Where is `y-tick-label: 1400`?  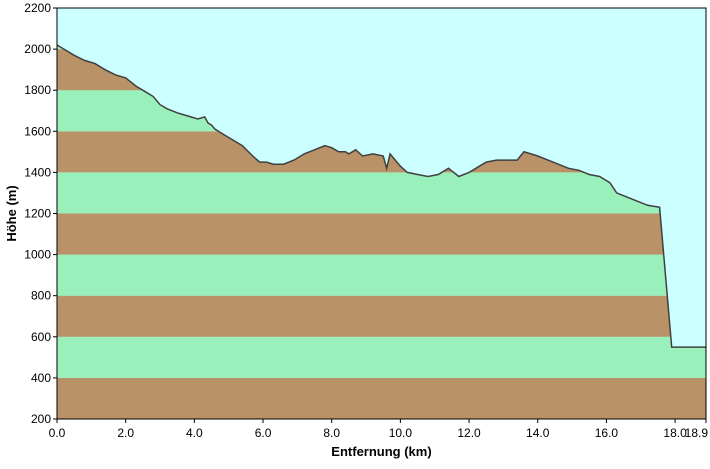 y-tick-label: 1400 is located at coordinates (37, 172).